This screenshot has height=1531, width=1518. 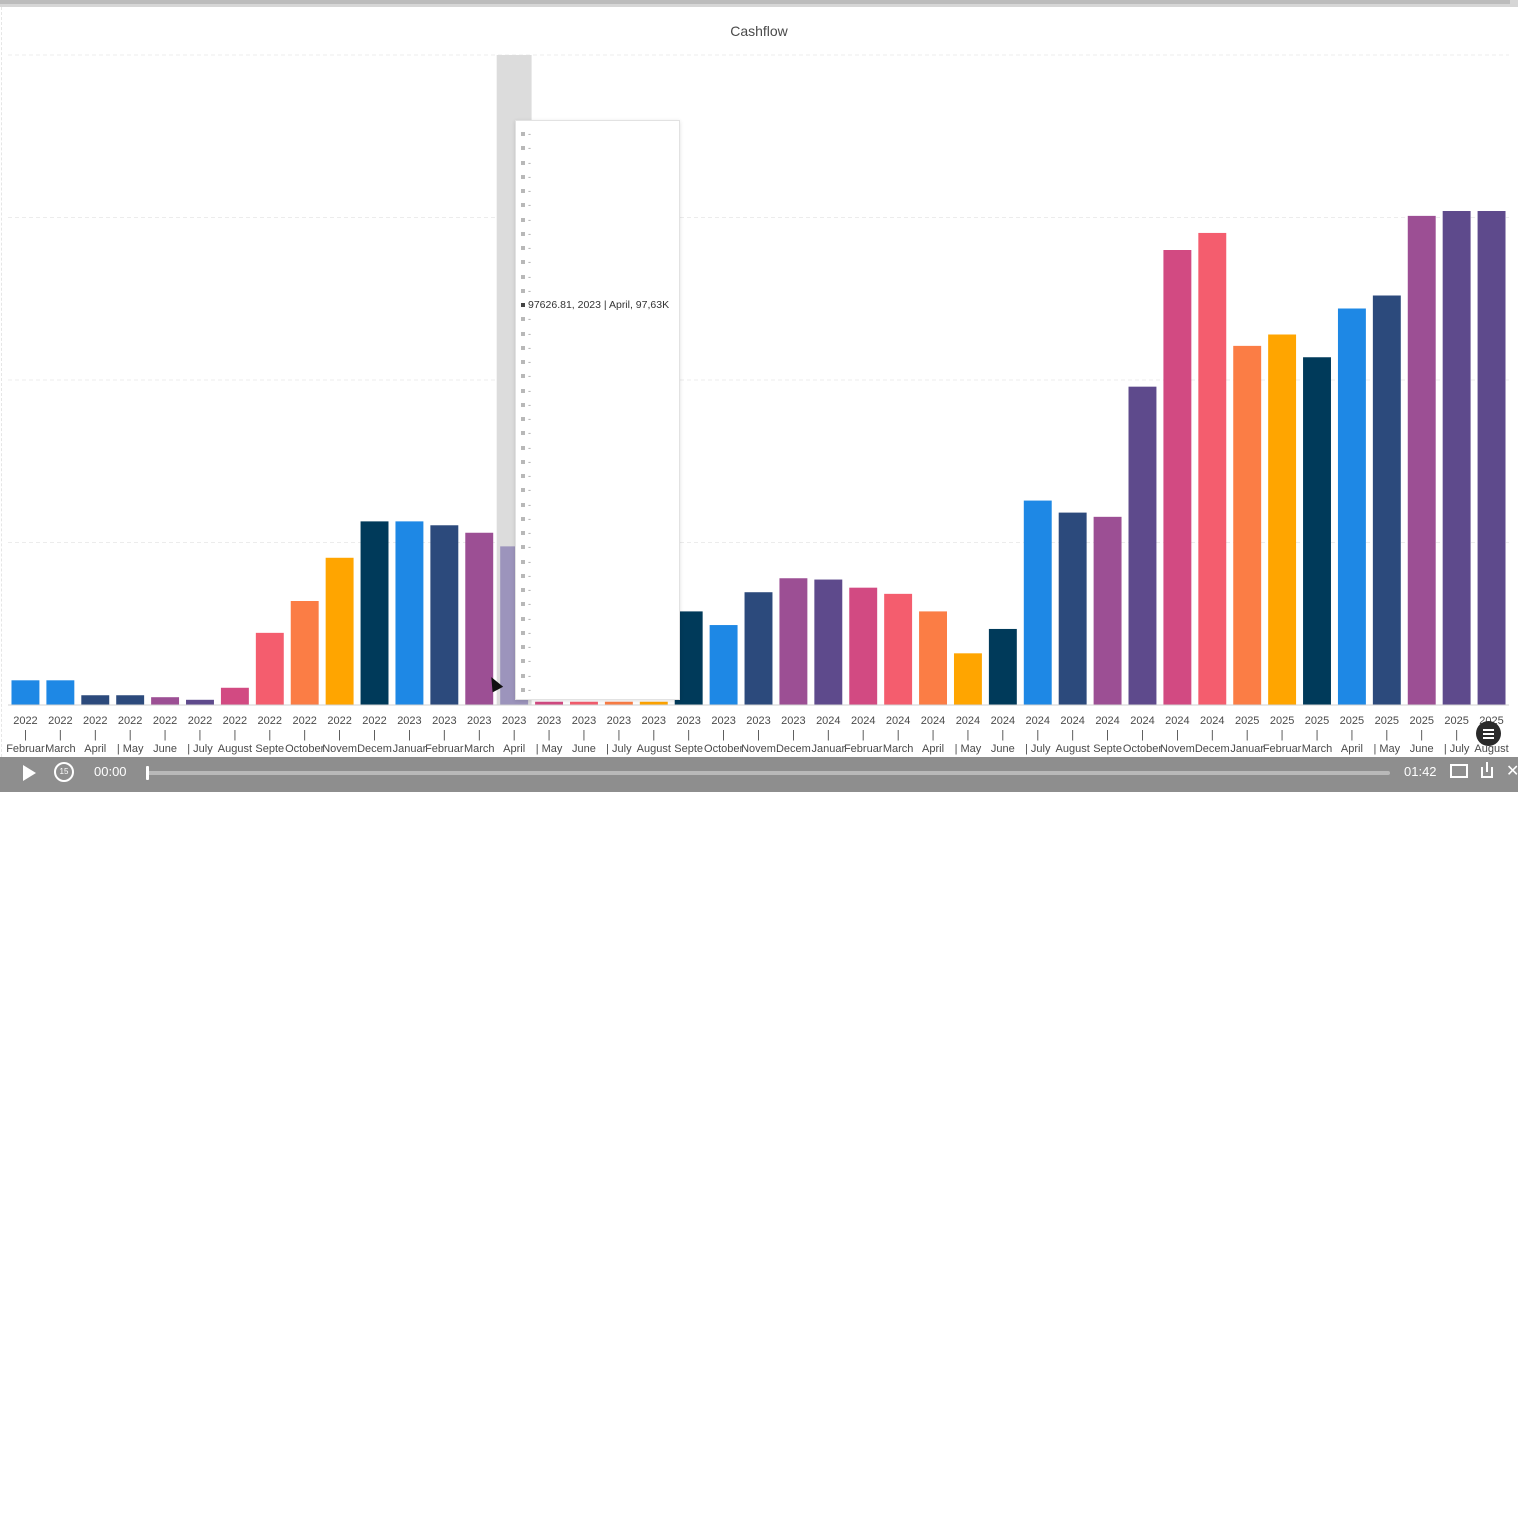 What do you see at coordinates (1459, 771) in the screenshot?
I see `airplay-icon` at bounding box center [1459, 771].